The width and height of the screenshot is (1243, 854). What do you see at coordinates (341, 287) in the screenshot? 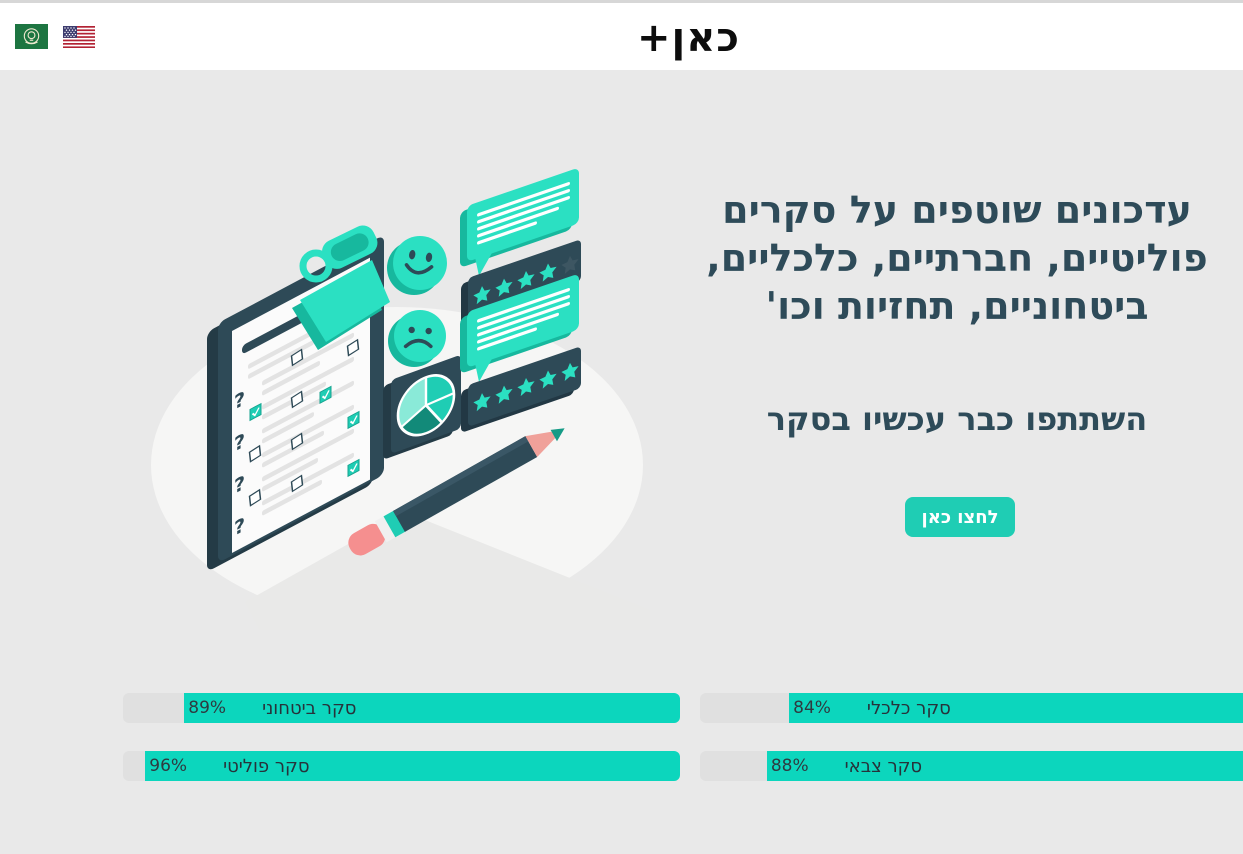
I see `clipboard-clip` at bounding box center [341, 287].